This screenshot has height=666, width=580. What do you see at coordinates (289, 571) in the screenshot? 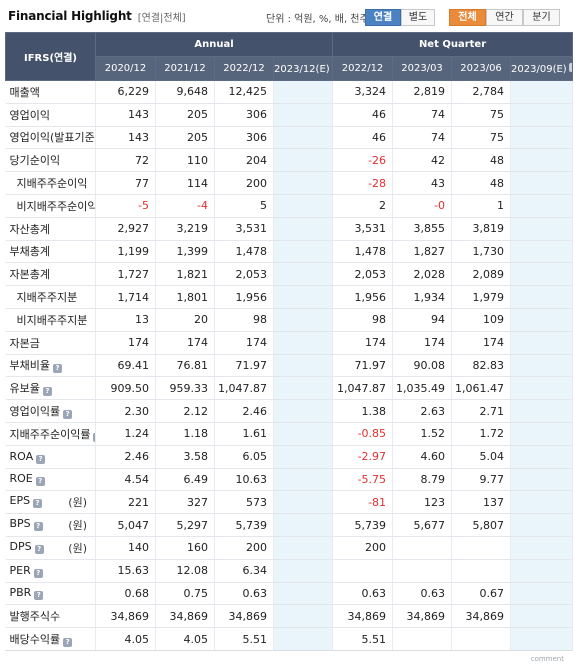
I see `table-row: PER? 15.63 12.08 6.34` at bounding box center [289, 571].